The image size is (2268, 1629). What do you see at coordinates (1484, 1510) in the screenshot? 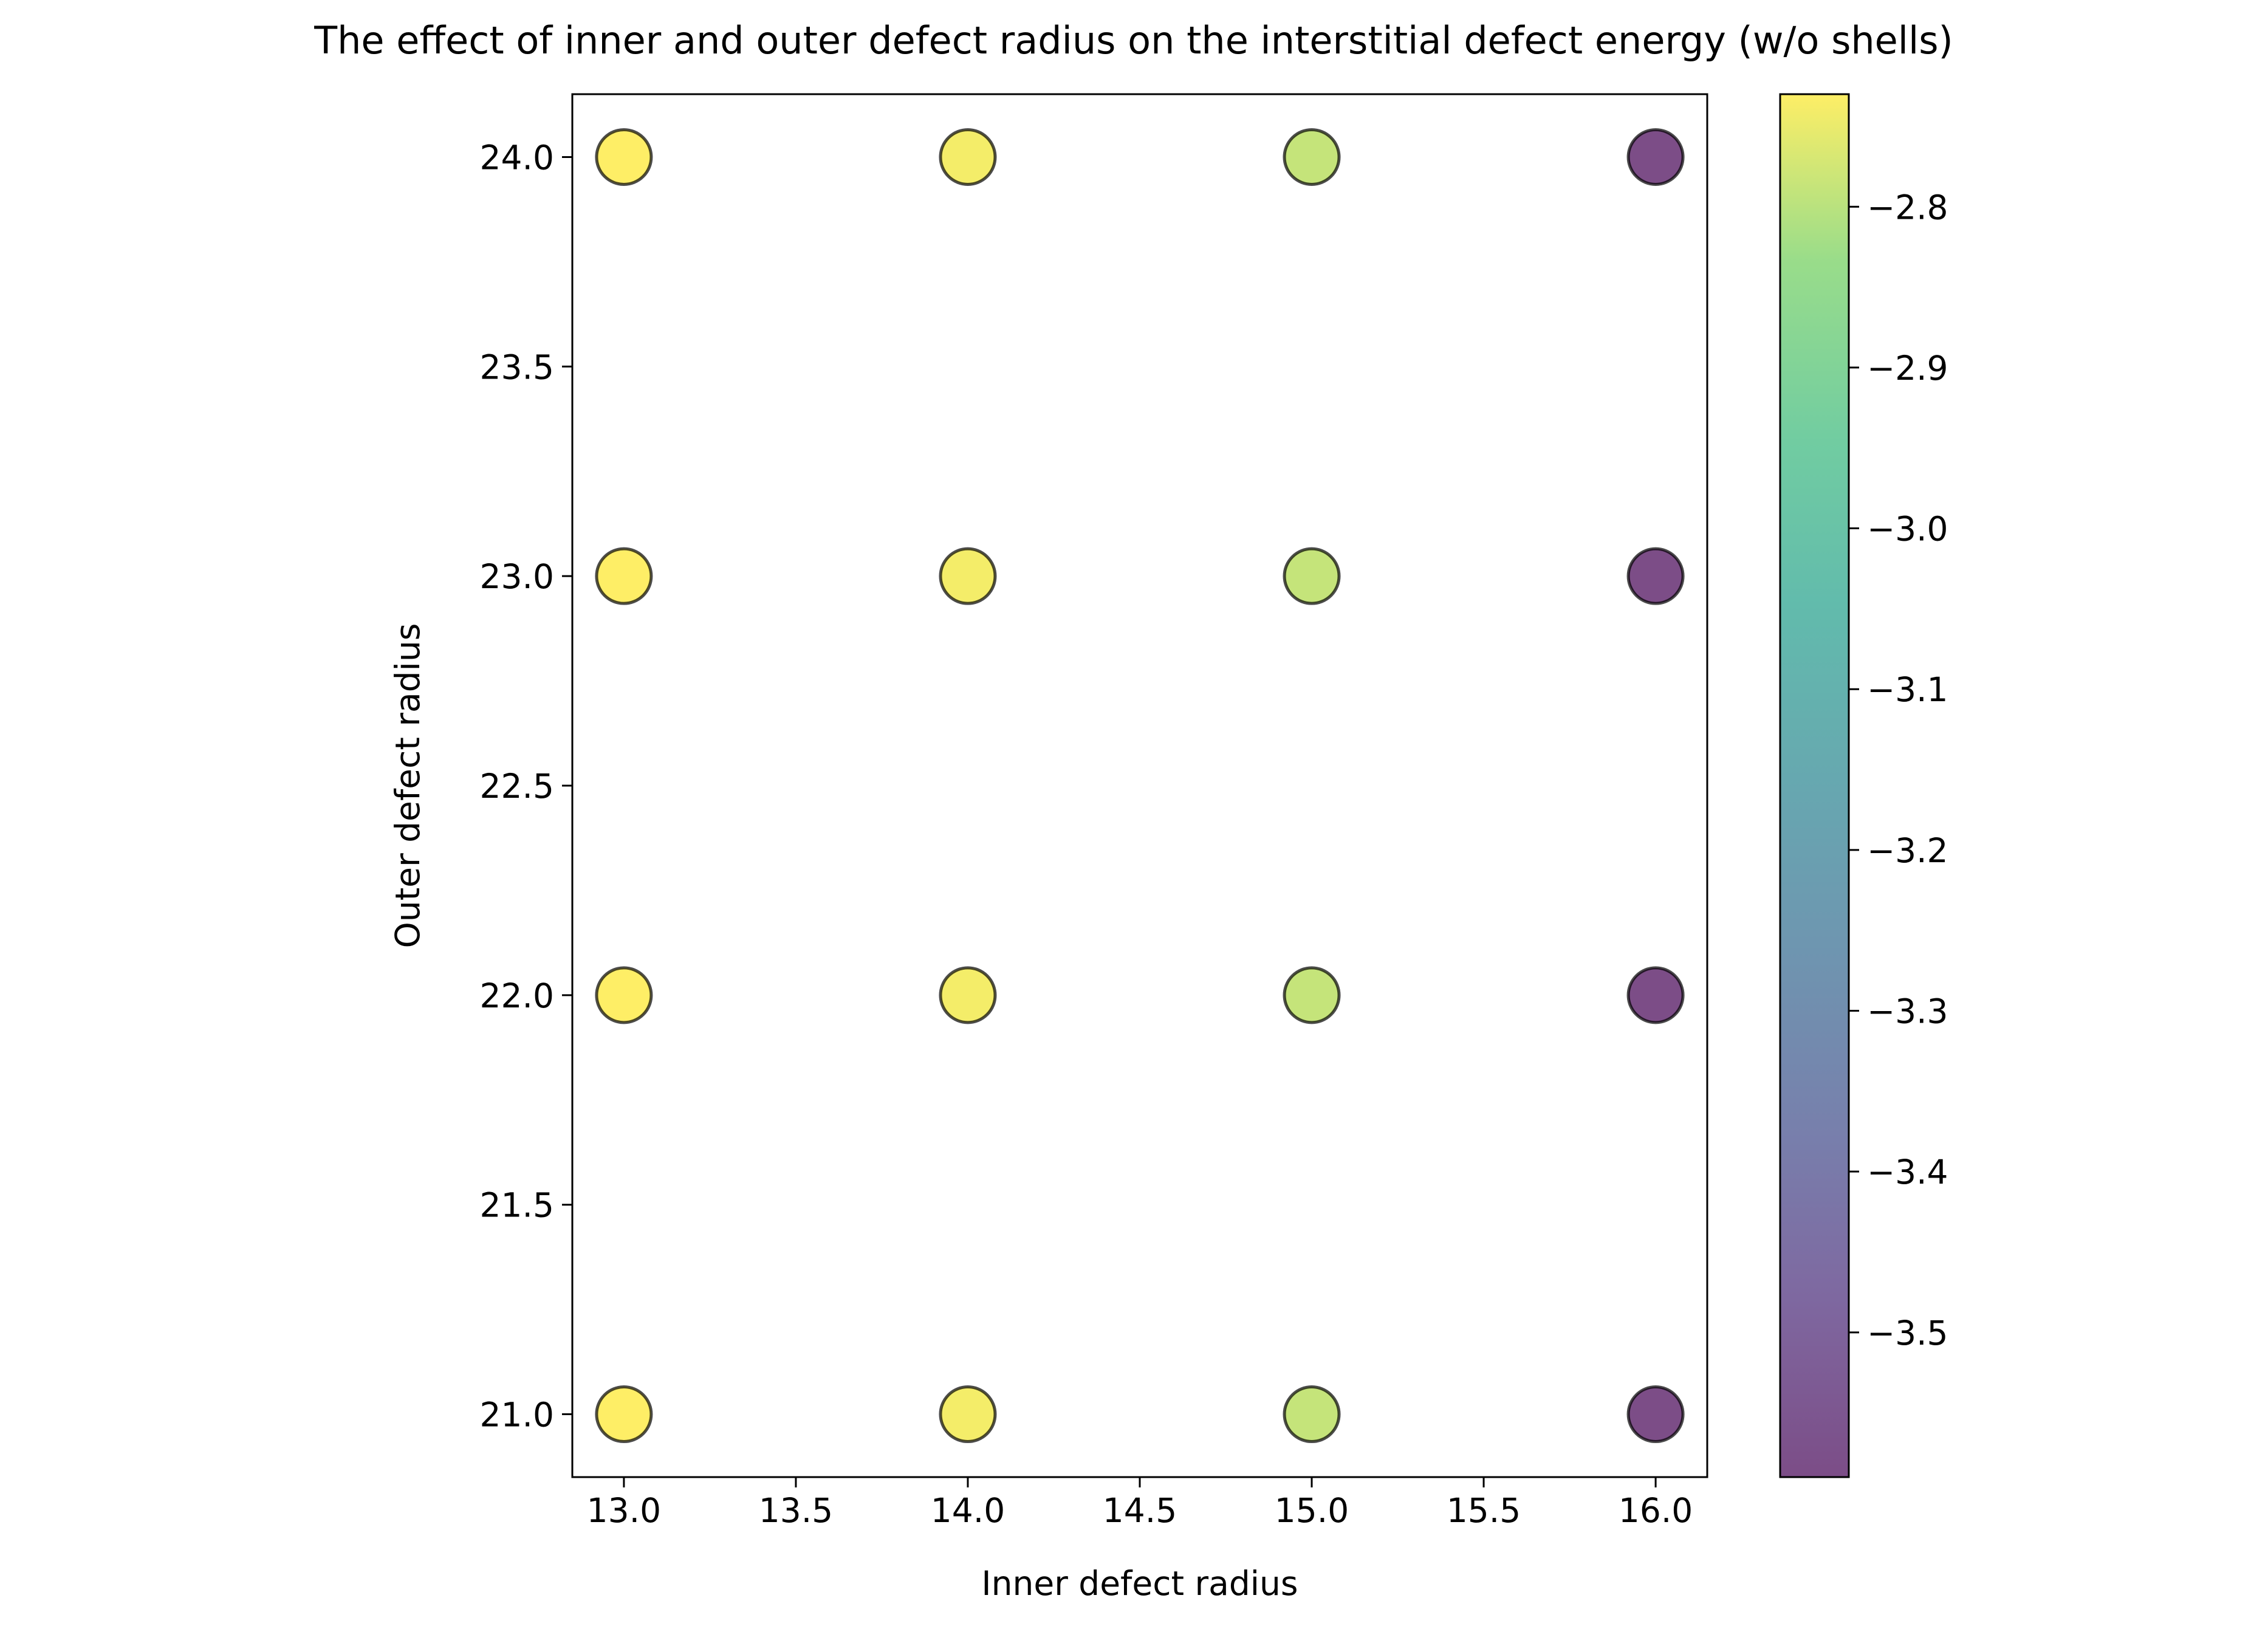
I see `x-tick-label: 15.5` at bounding box center [1484, 1510].